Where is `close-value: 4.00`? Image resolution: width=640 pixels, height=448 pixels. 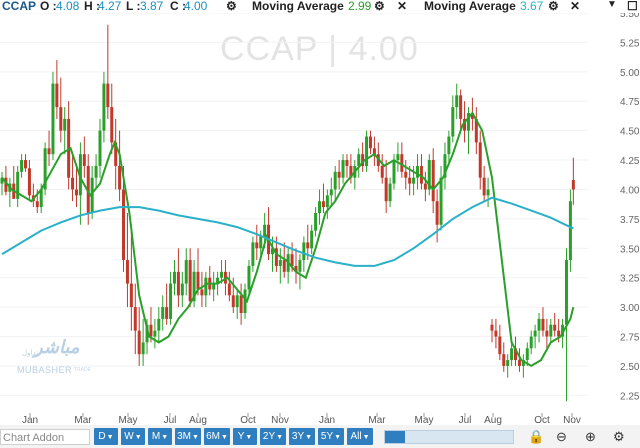 close-value: 4.00 is located at coordinates (196, 6).